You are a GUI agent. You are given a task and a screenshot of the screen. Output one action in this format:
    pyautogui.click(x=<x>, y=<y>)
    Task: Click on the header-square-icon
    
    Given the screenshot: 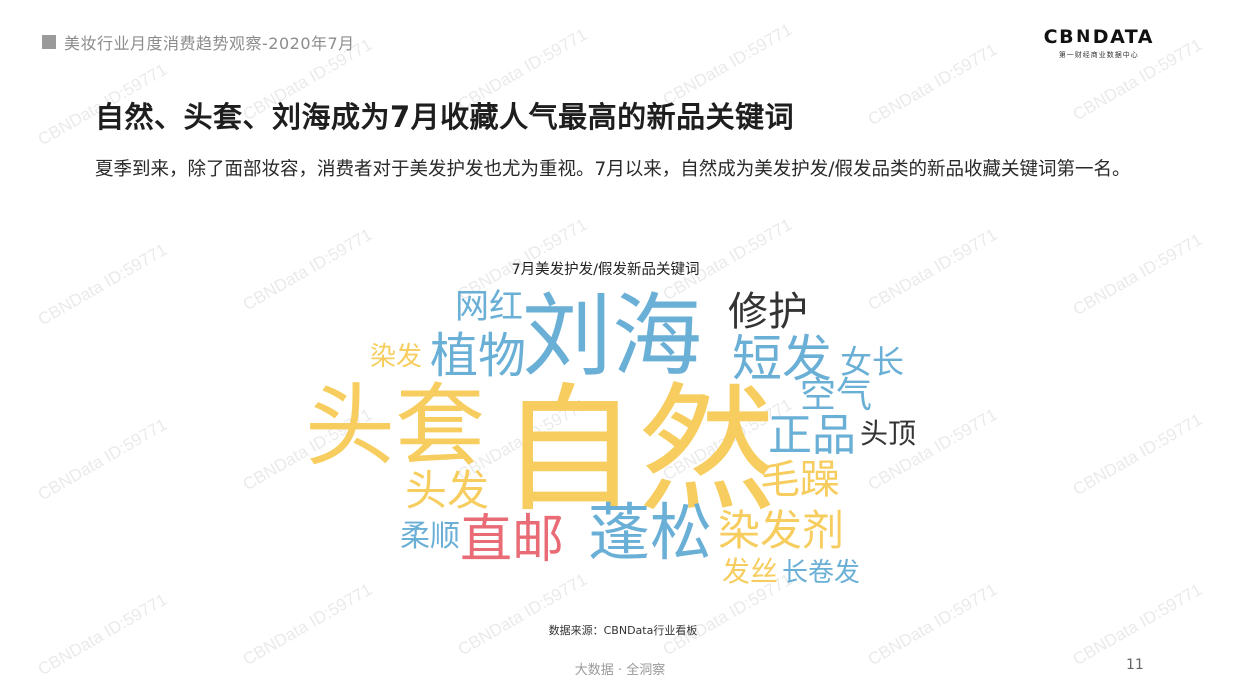 What is the action you would take?
    pyautogui.click(x=49, y=42)
    